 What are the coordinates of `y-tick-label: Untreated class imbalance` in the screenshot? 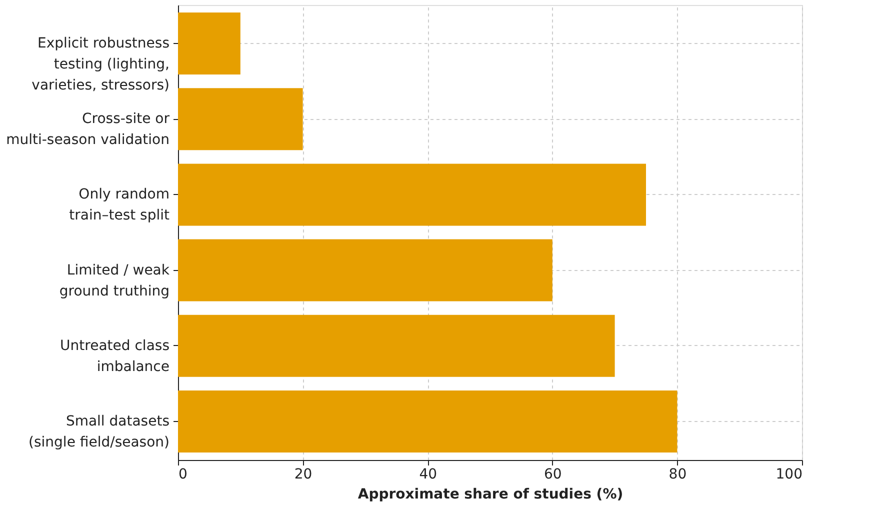 It's located at (115, 356).